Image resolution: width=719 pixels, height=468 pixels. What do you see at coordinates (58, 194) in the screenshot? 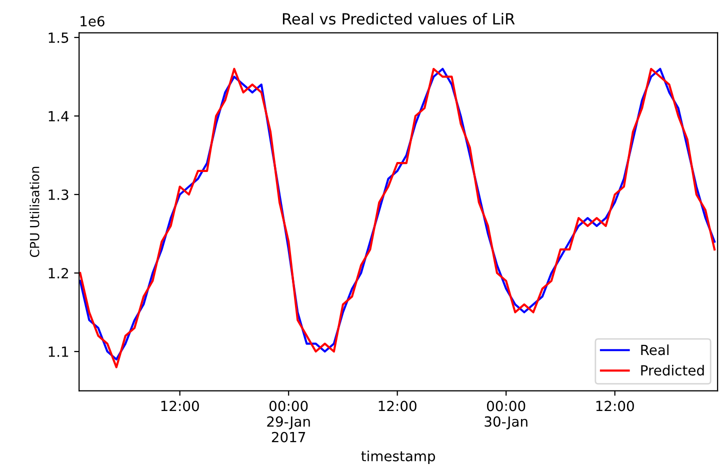
I see `y-tick-label: 1.3` at bounding box center [58, 194].